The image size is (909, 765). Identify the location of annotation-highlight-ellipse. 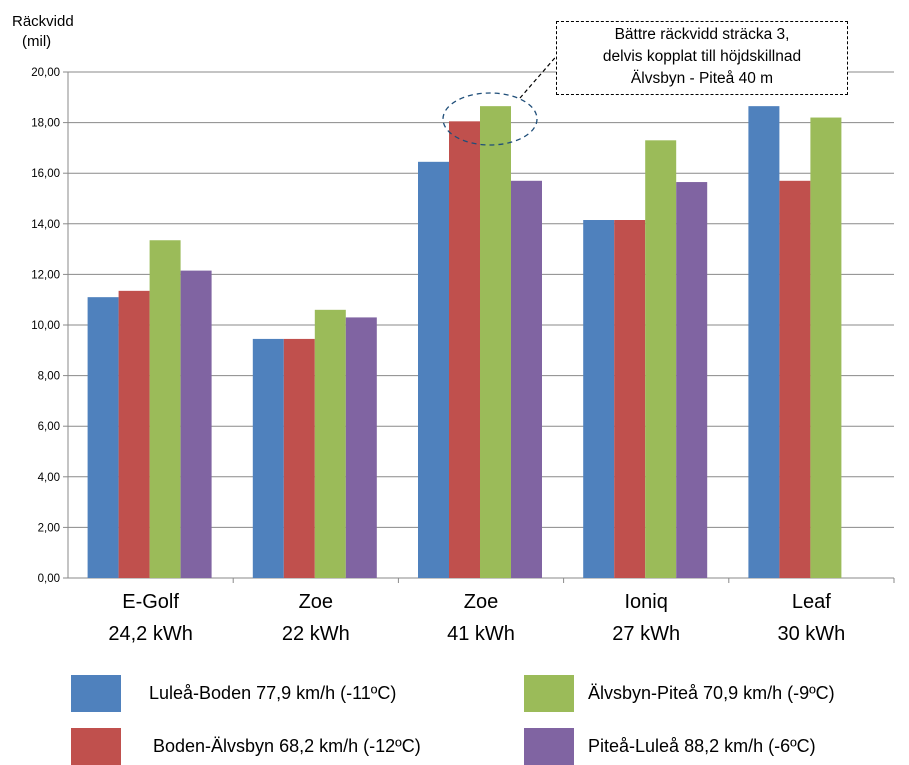
(490, 119).